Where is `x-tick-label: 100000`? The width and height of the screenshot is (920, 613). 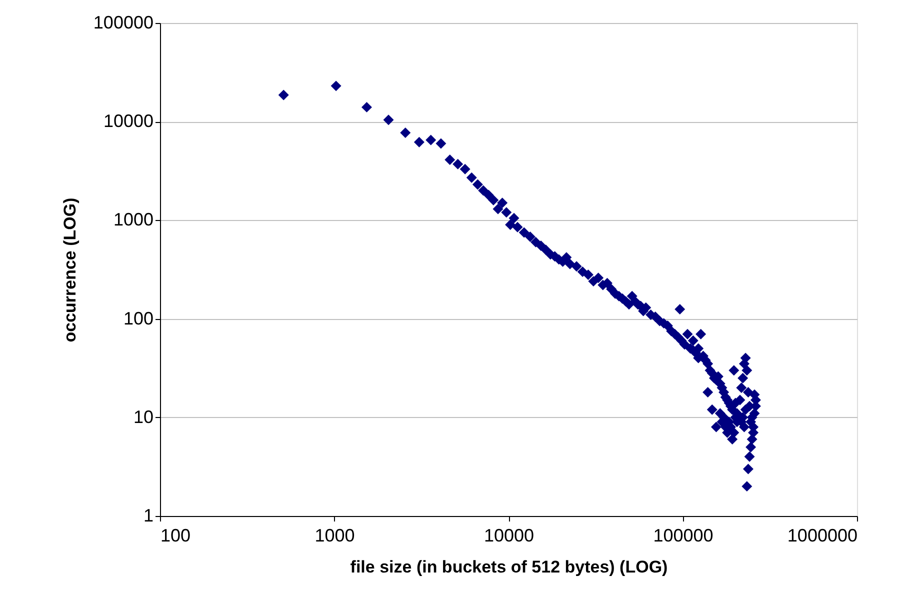
x-tick-label: 100000 is located at coordinates (683, 536).